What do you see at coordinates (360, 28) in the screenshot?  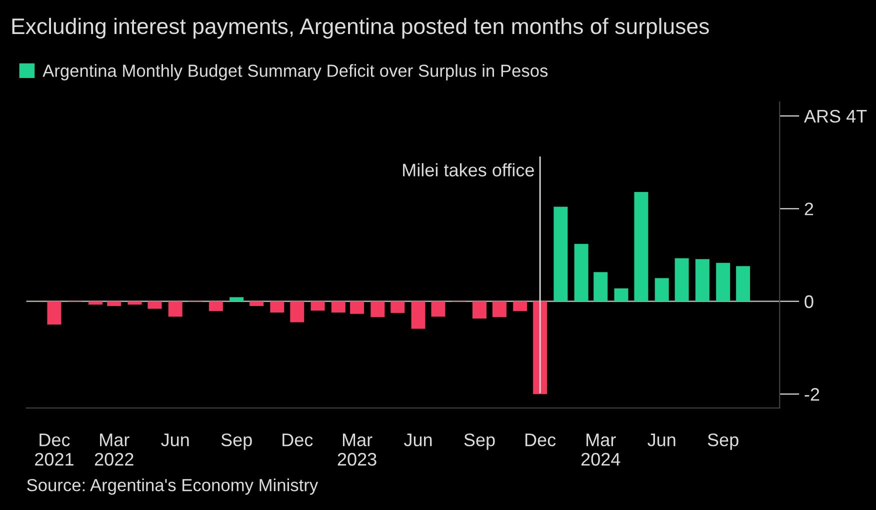 I see `chart-title: Excluding interest payments, Argentina posted ten months of surpluses` at bounding box center [360, 28].